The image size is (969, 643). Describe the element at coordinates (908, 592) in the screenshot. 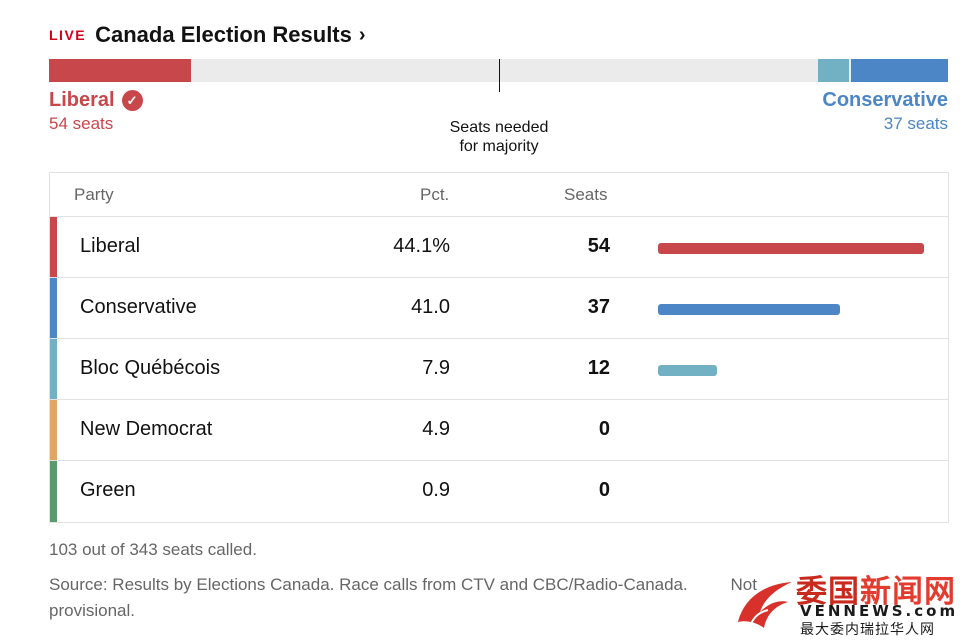

I see `watermark-chinese-part2: 新闻网` at that location.